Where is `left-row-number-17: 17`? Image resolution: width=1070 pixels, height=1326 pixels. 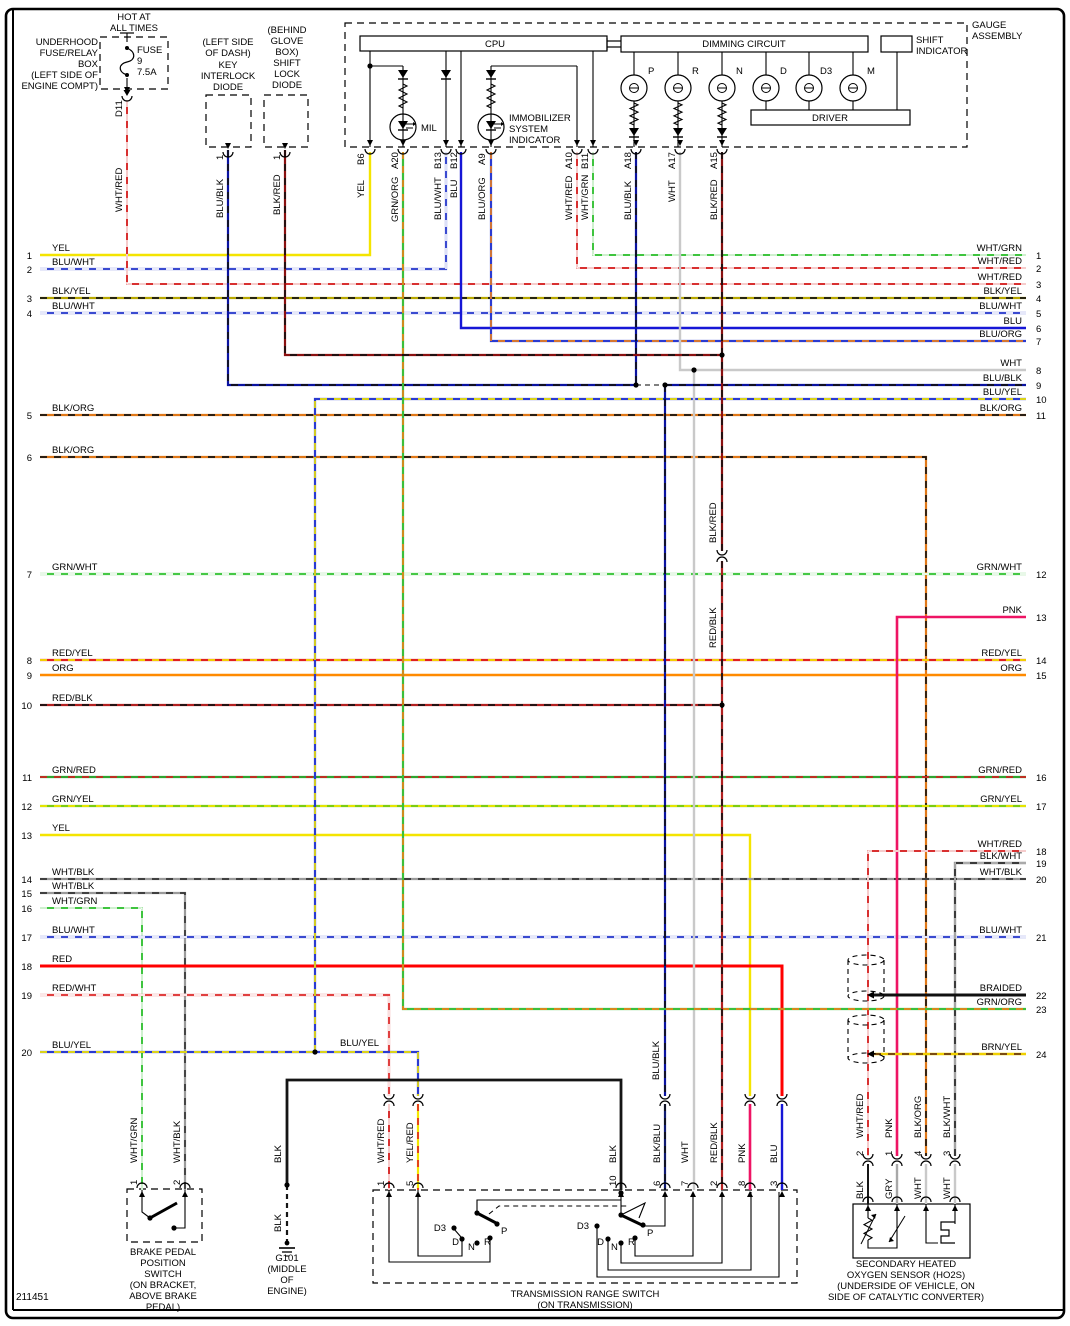 left-row-number-17: 17 is located at coordinates (26, 938).